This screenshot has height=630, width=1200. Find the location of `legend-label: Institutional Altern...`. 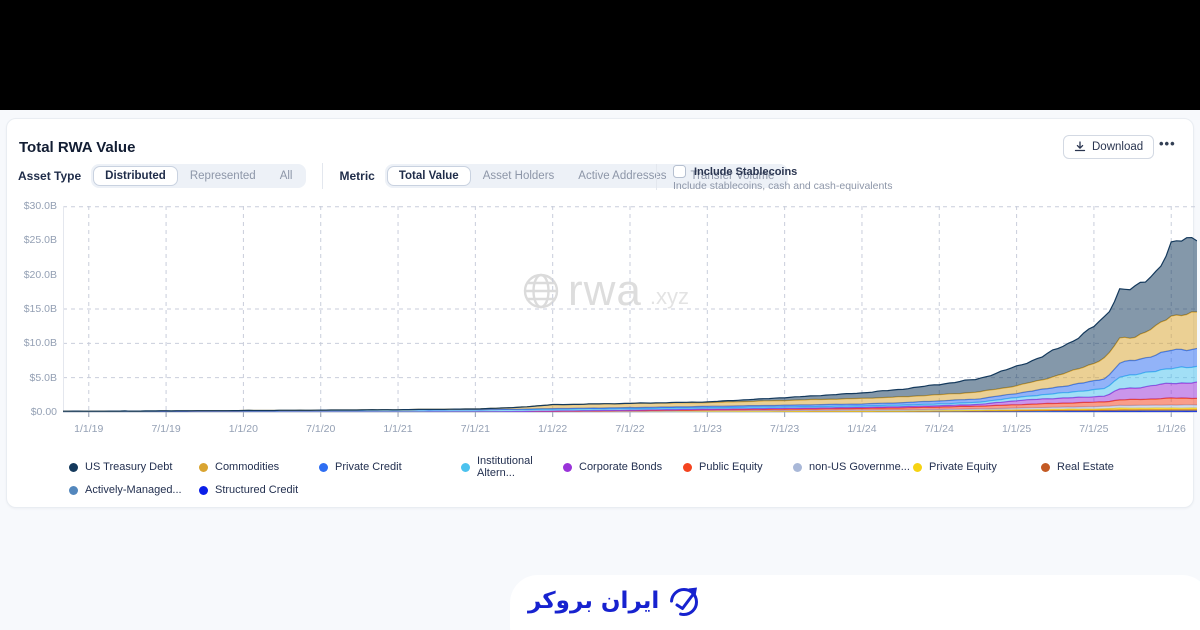

legend-label: Institutional Altern... is located at coordinates (505, 467).